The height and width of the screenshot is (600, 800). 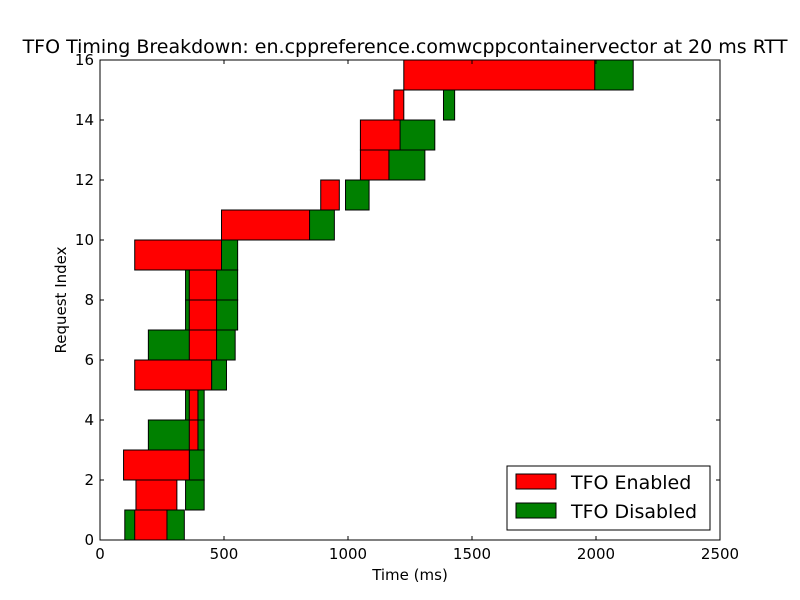 What do you see at coordinates (84, 240) in the screenshot?
I see `y-tick-label: 10` at bounding box center [84, 240].